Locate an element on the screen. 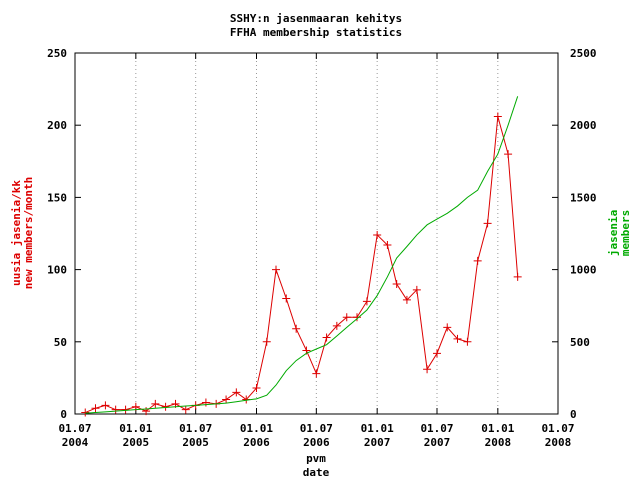  y2-axis-label: members is located at coordinates (625, 233).